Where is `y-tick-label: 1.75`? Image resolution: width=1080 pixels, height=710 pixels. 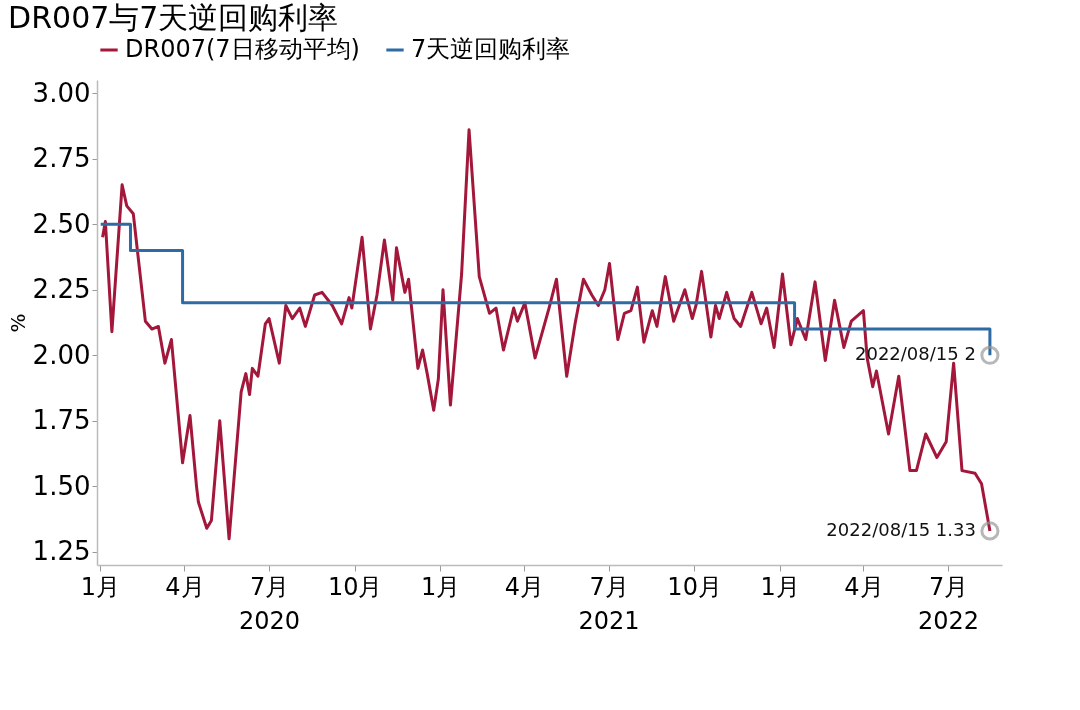
y-tick-label: 1.75 is located at coordinates (61, 420).